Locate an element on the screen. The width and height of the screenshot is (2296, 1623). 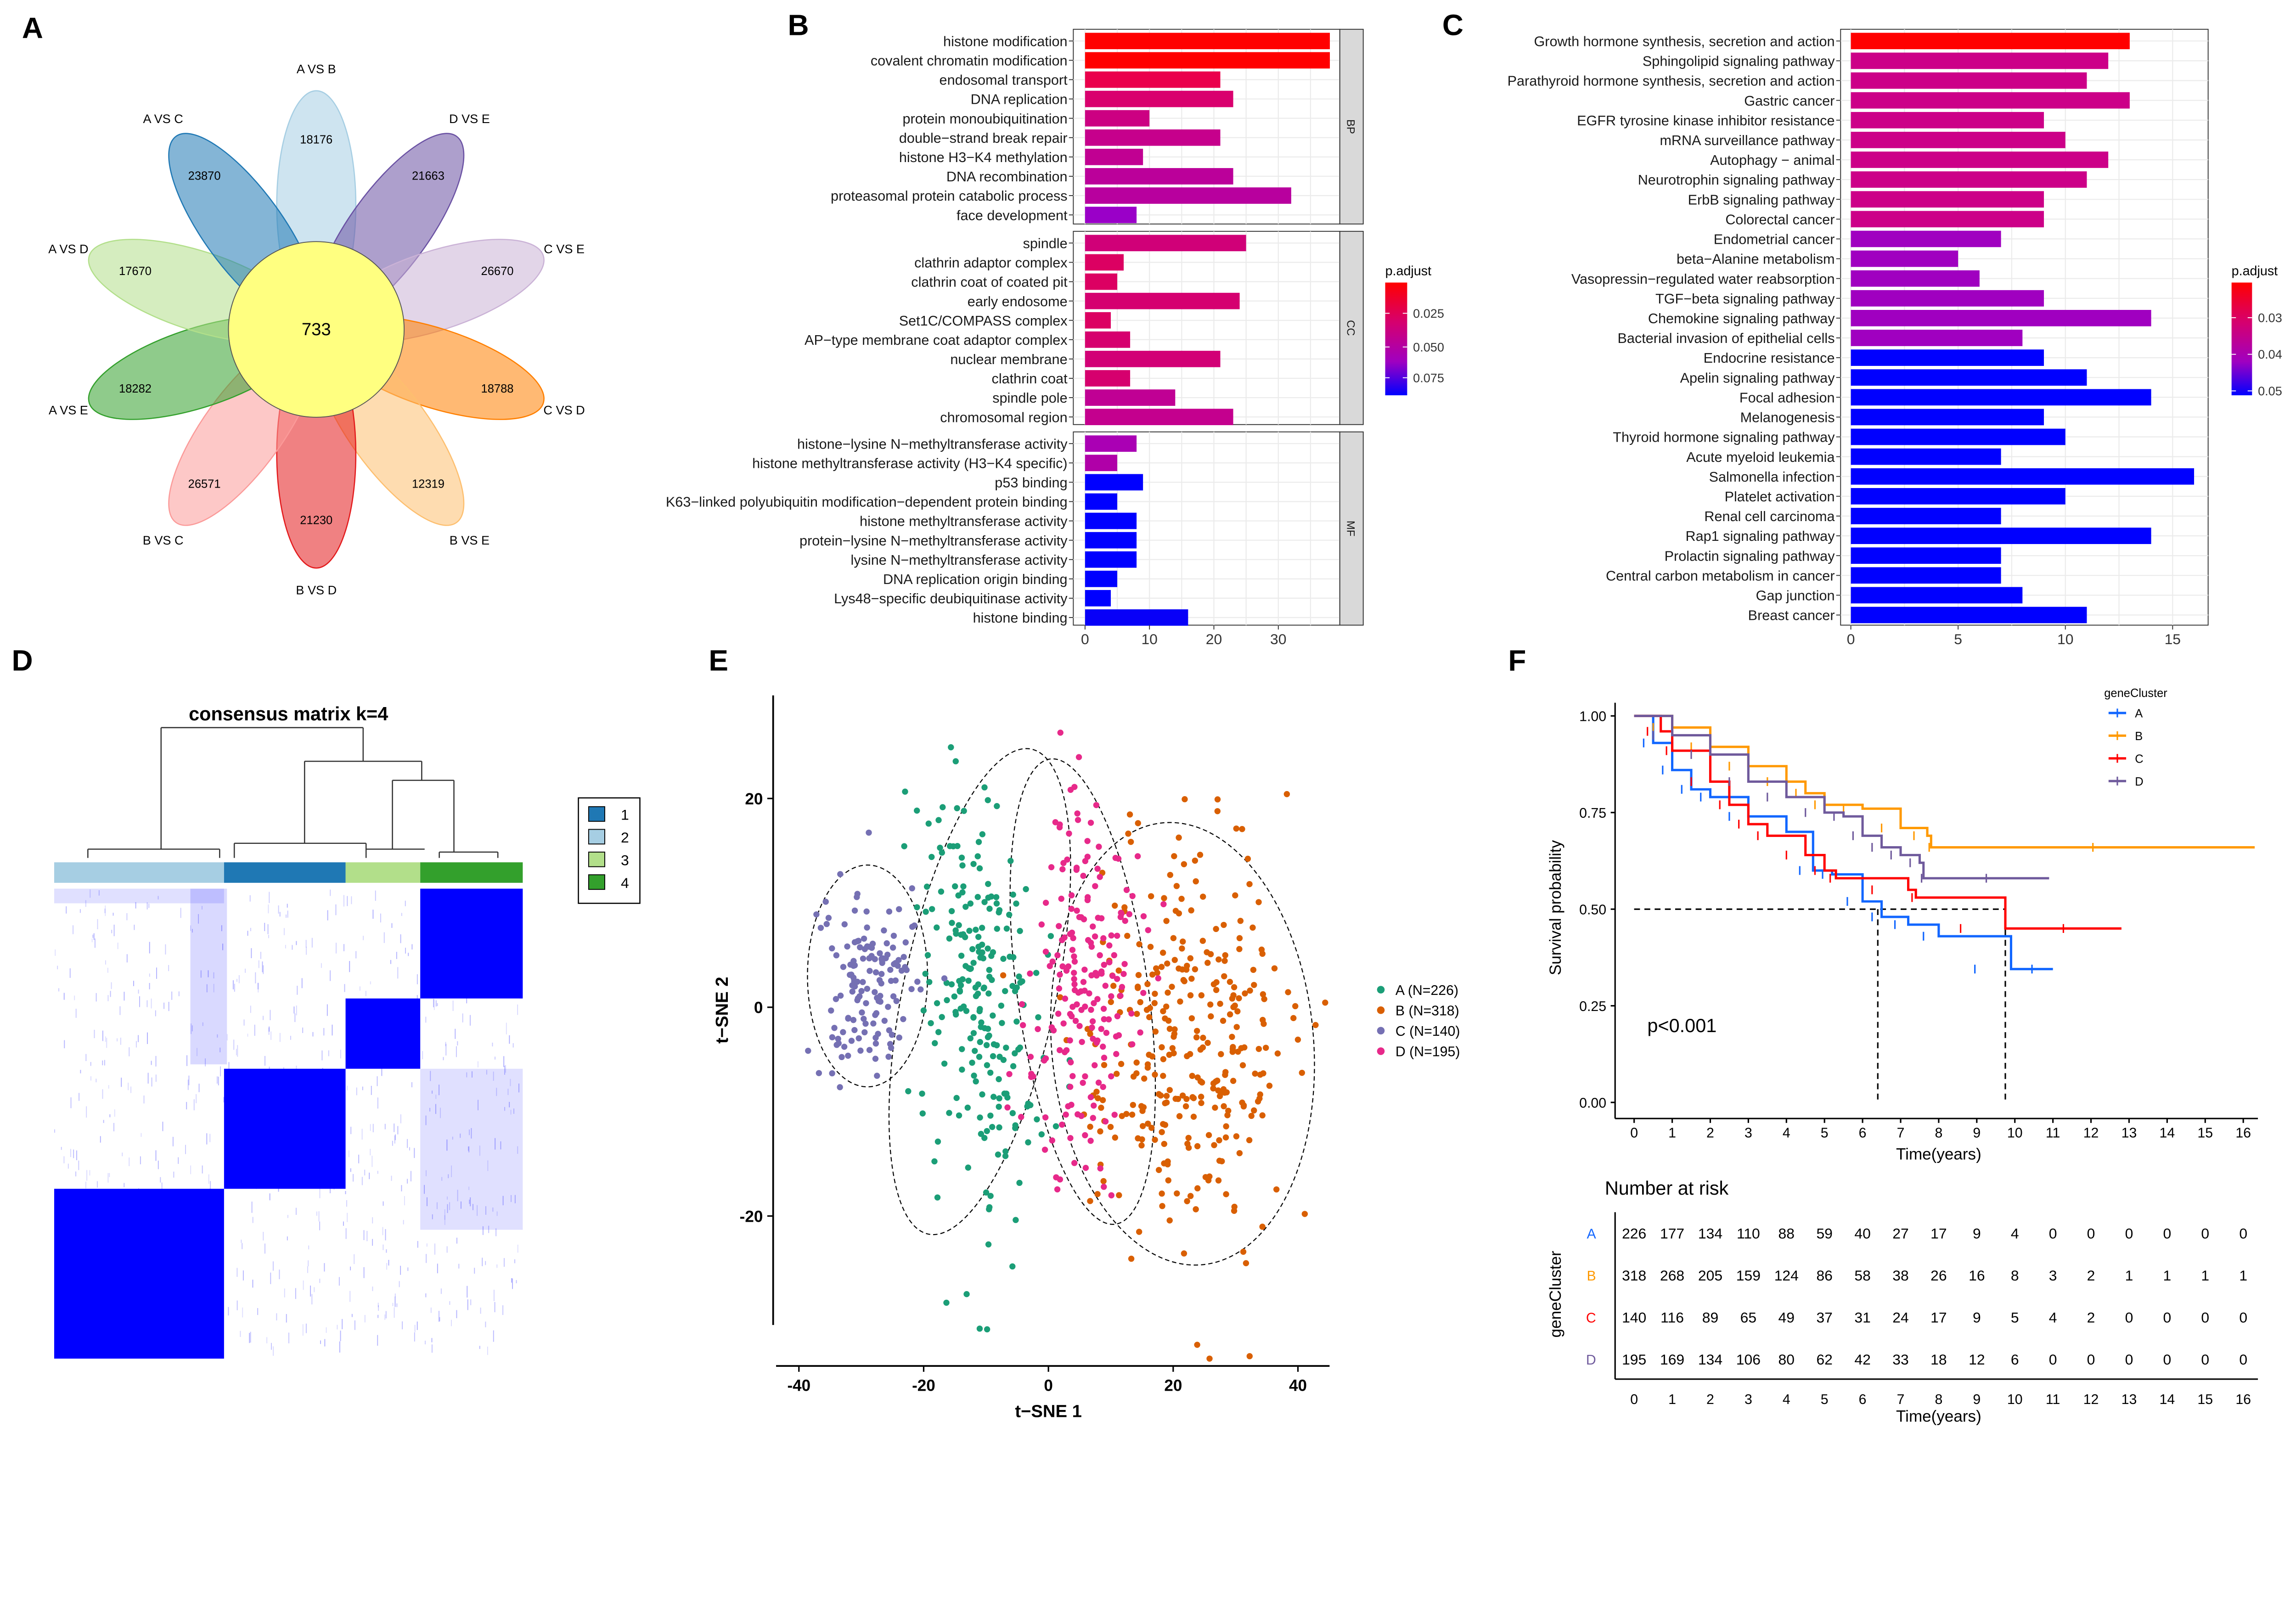
category-label: nuclear membrane is located at coordinates (1008, 359).